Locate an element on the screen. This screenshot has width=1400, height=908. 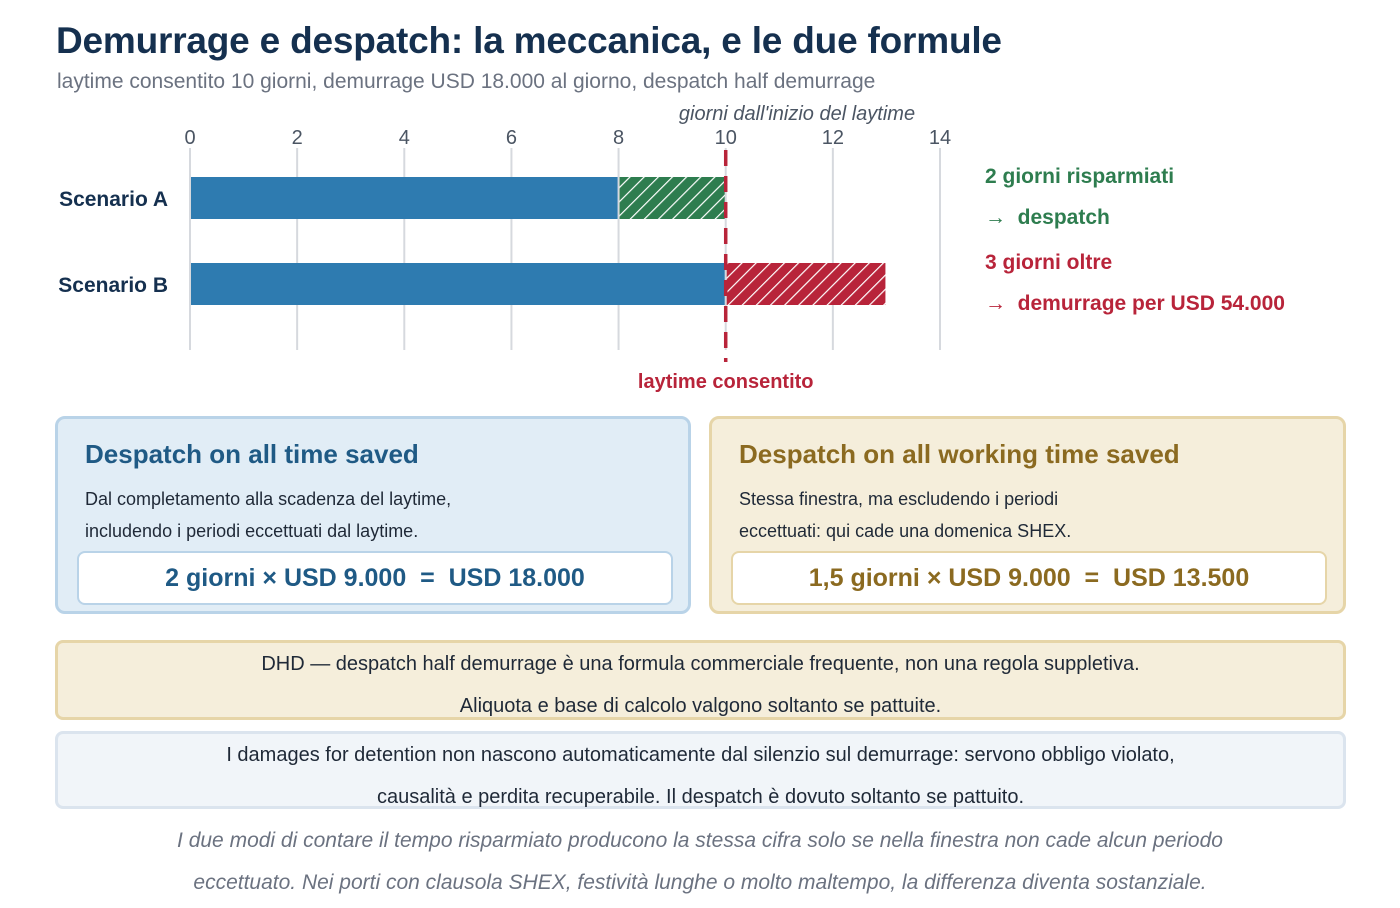
annotation-line1: 2 giorni risparmiati is located at coordinates (1079, 176).